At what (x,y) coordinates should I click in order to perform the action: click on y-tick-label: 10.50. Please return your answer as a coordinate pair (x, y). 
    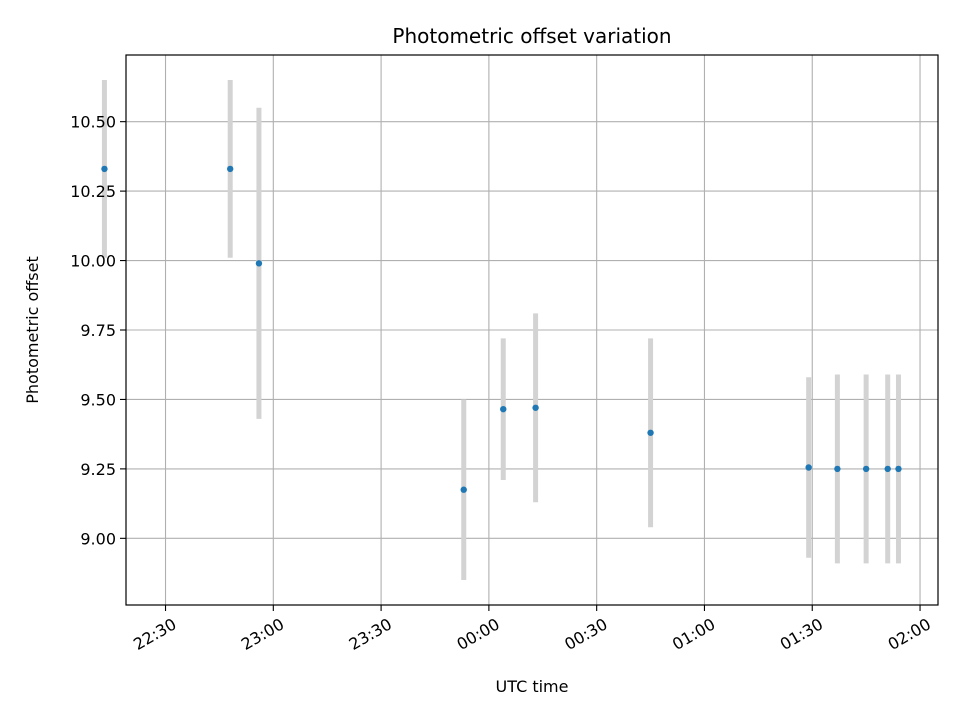
    Looking at the image, I should click on (93, 122).